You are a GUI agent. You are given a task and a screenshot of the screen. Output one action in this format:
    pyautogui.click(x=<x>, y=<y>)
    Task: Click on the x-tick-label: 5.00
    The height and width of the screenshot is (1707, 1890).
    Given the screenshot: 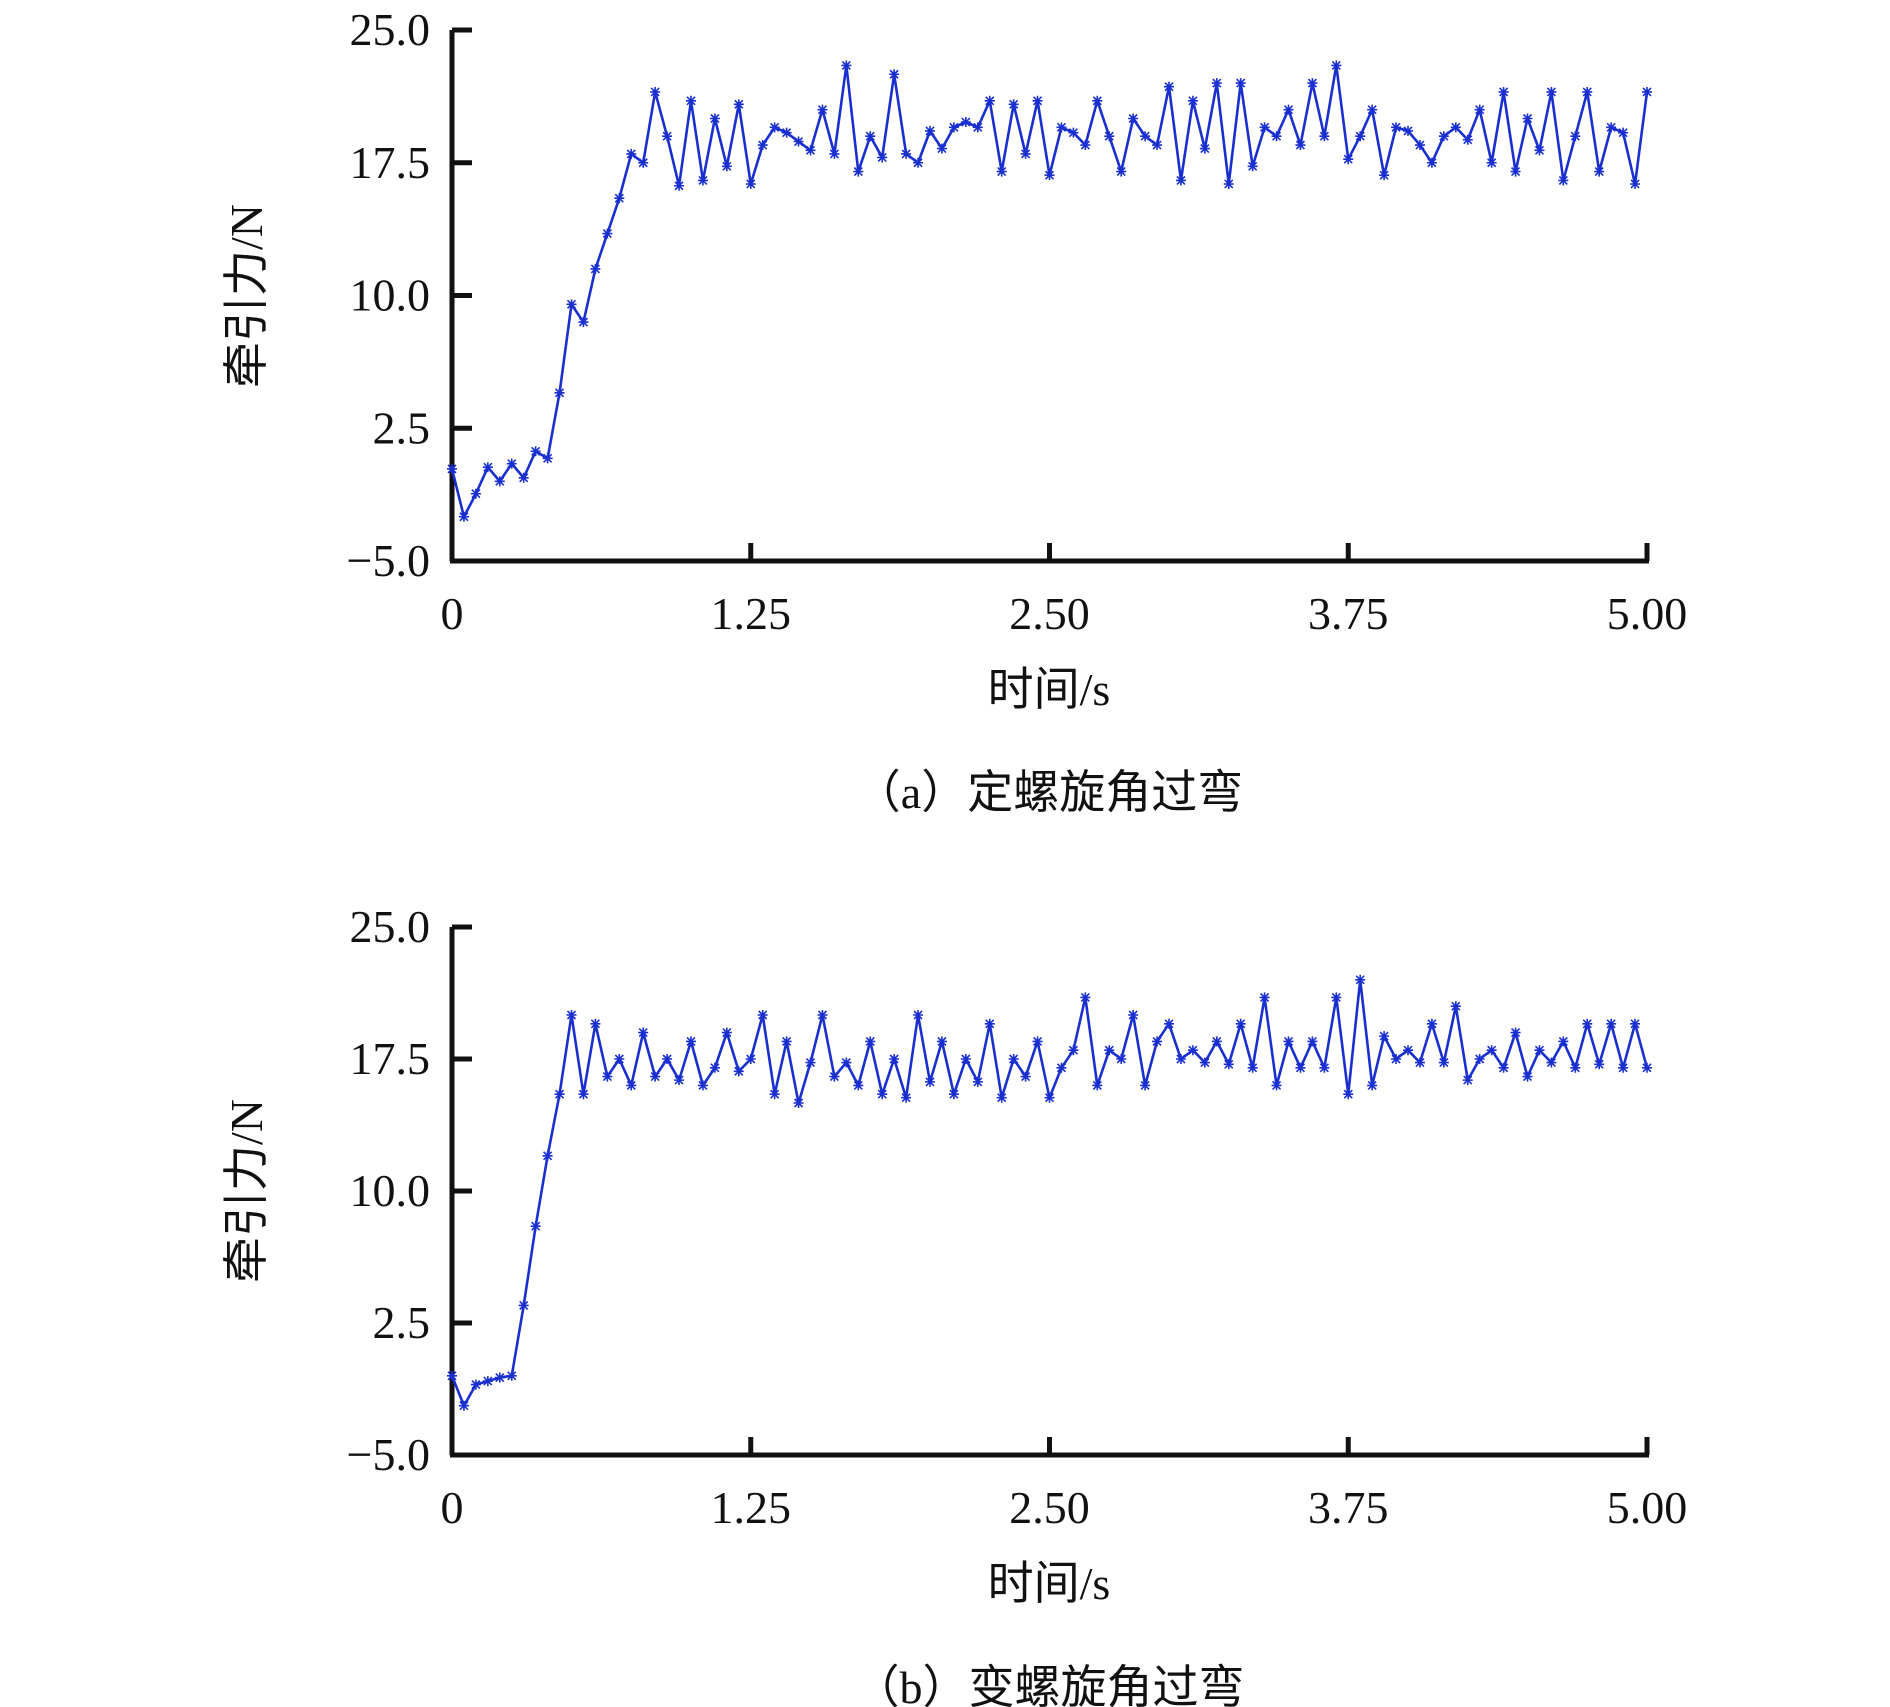 What is the action you would take?
    pyautogui.click(x=1647, y=1507)
    